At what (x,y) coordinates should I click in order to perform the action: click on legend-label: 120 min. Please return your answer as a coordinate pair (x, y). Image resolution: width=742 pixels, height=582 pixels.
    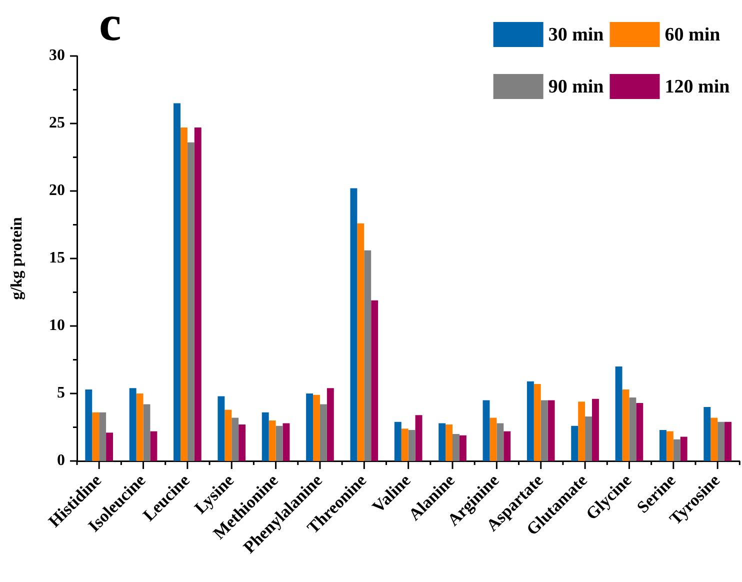
    Looking at the image, I should click on (697, 87).